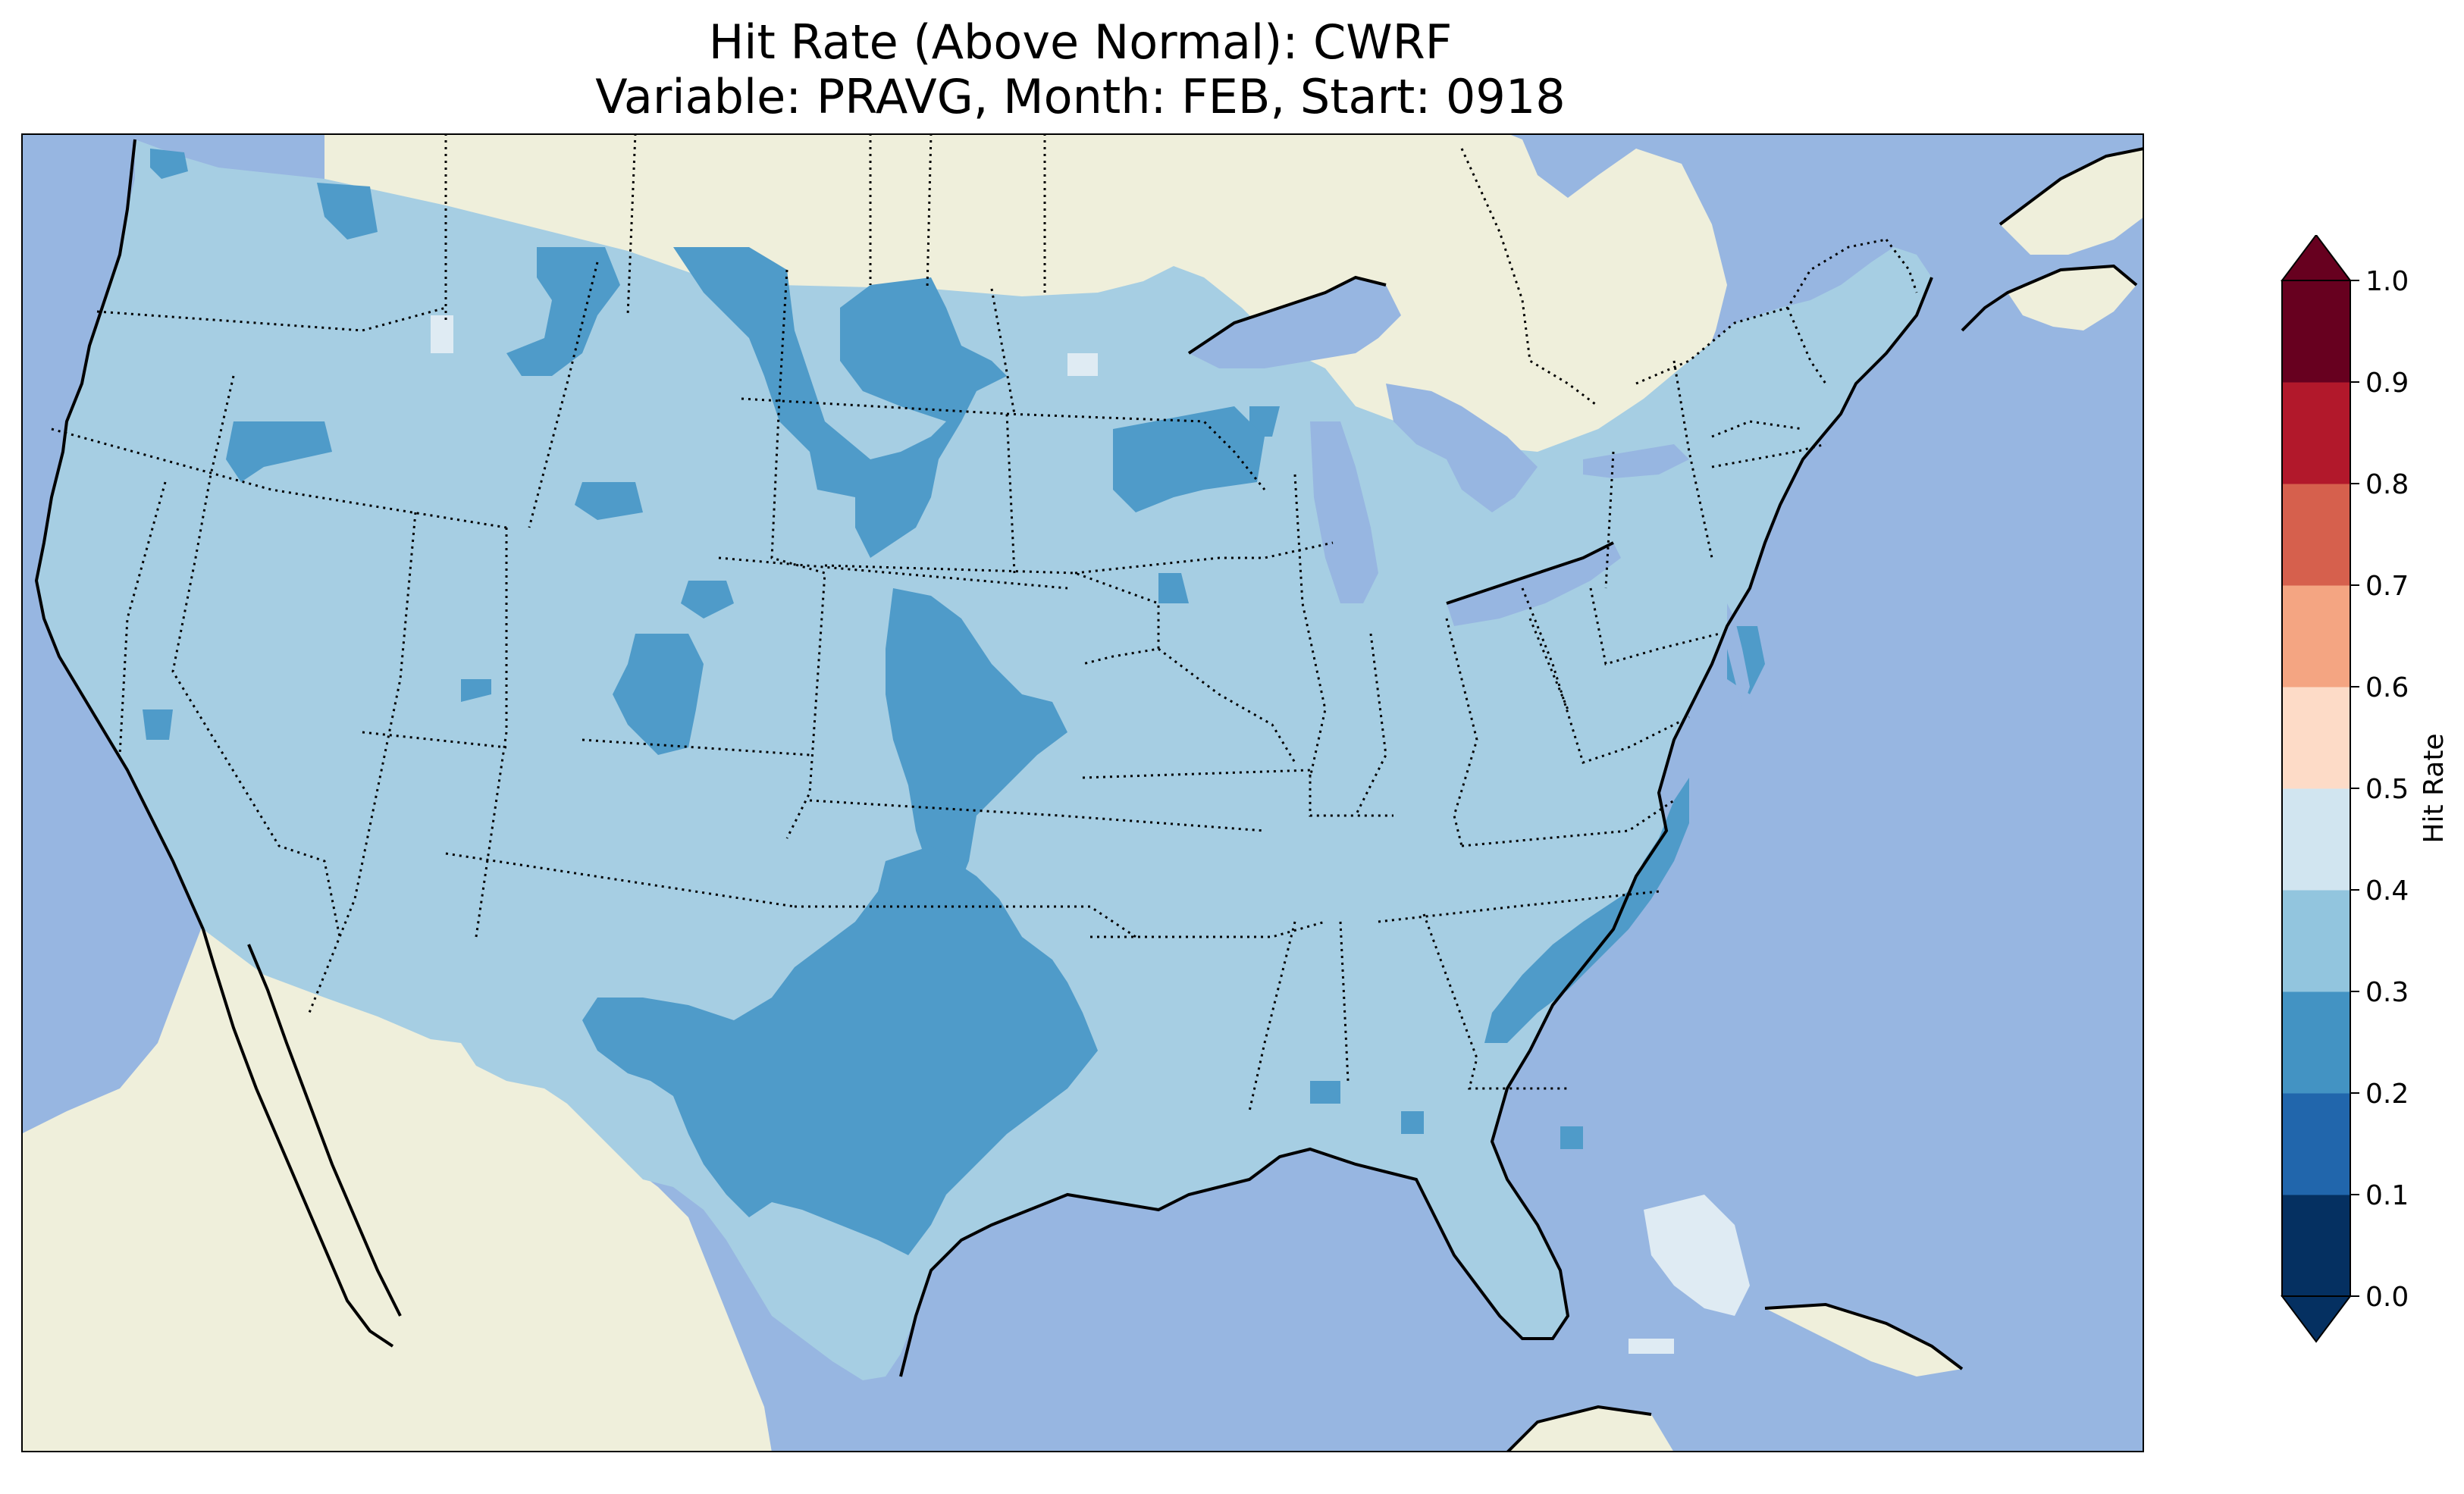 The width and height of the screenshot is (2464, 1494). What do you see at coordinates (2387, 586) in the screenshot?
I see `colorbar-tick-label: 0.7` at bounding box center [2387, 586].